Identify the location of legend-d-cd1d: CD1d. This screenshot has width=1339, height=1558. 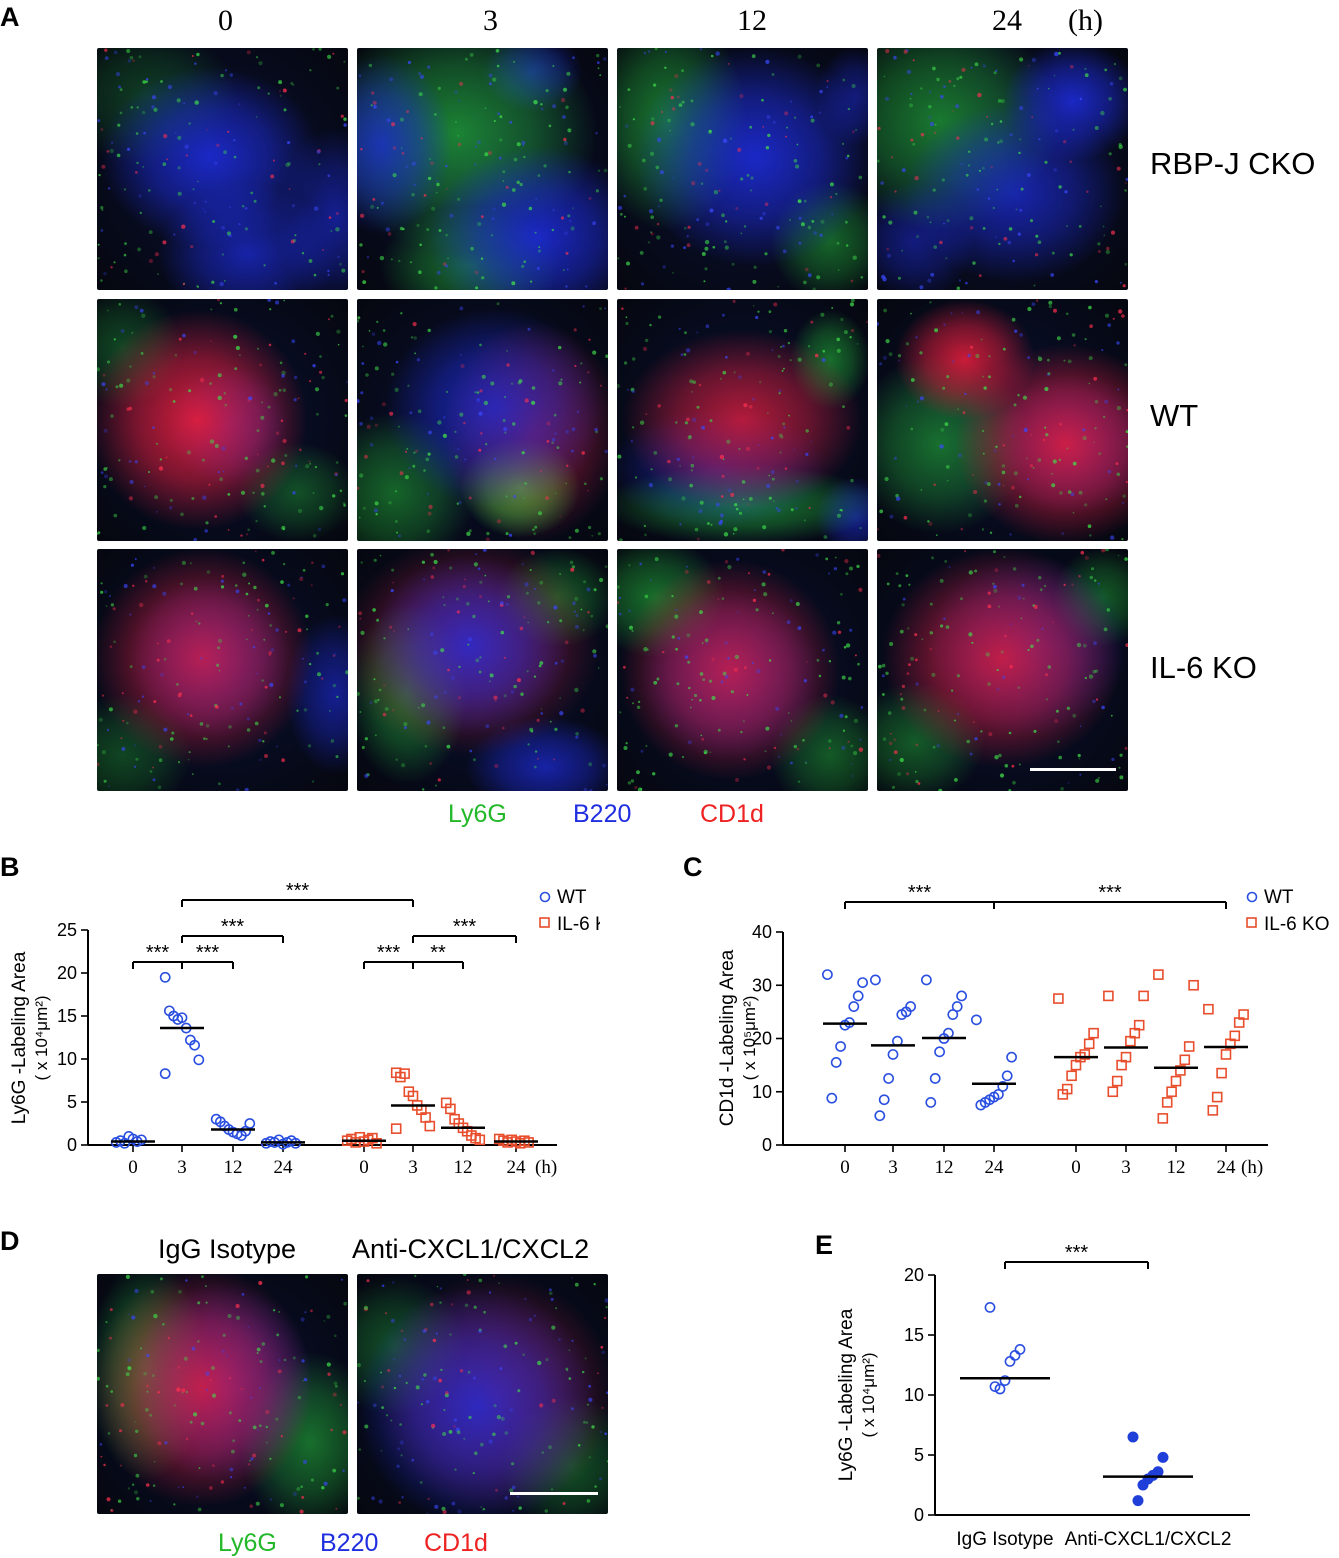
(456, 1543).